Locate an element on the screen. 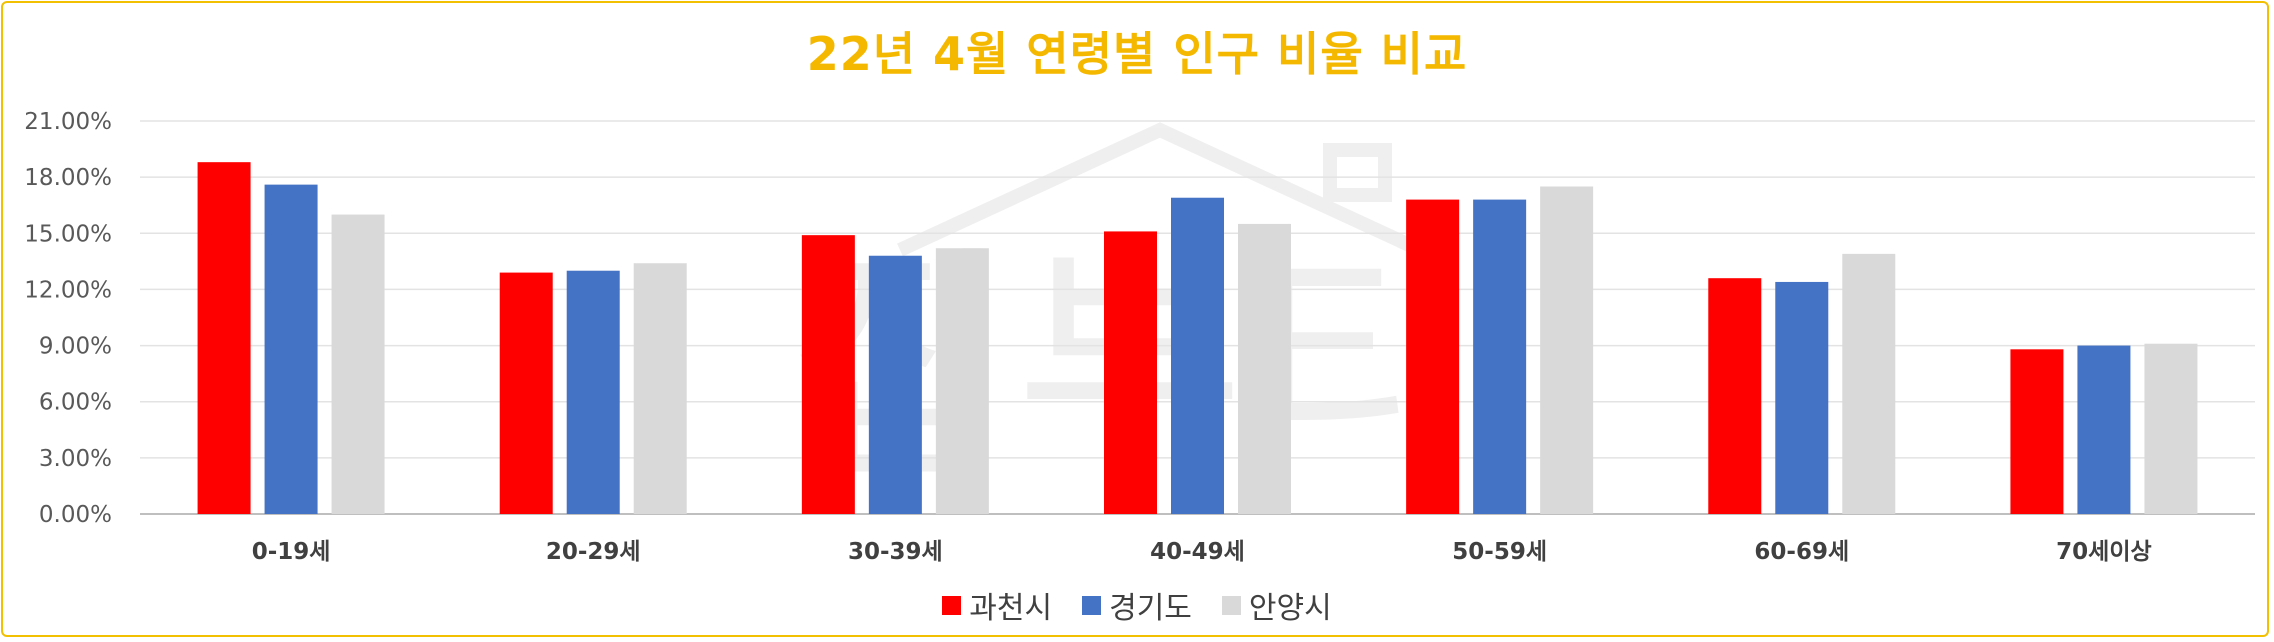  x-axis-labels: 0-19세 20-29세 30-39세 40-49세 50-59세 60-69세 70세이상 is located at coordinates (1202, 552).